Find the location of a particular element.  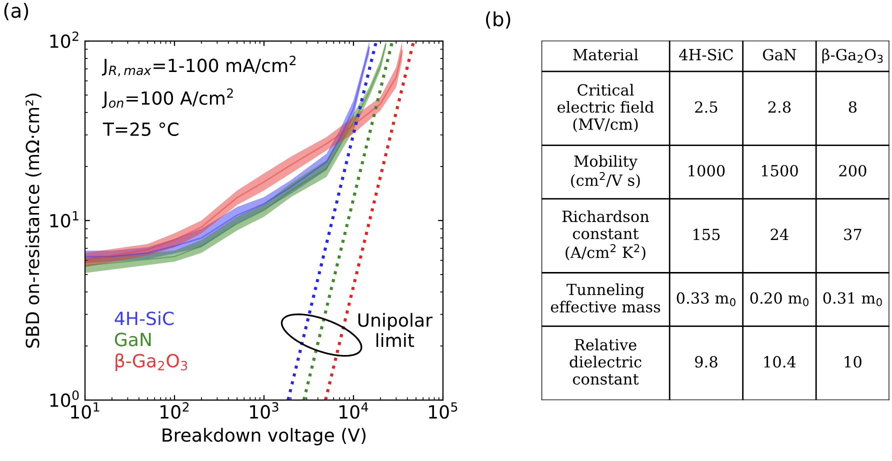

annotation: T=25 °C is located at coordinates (140, 129).